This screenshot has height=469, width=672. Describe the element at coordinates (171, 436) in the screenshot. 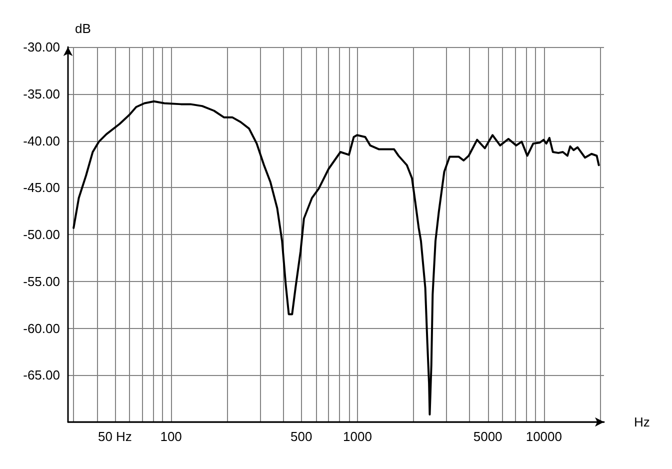

I see `x-tick-label: 100` at that location.